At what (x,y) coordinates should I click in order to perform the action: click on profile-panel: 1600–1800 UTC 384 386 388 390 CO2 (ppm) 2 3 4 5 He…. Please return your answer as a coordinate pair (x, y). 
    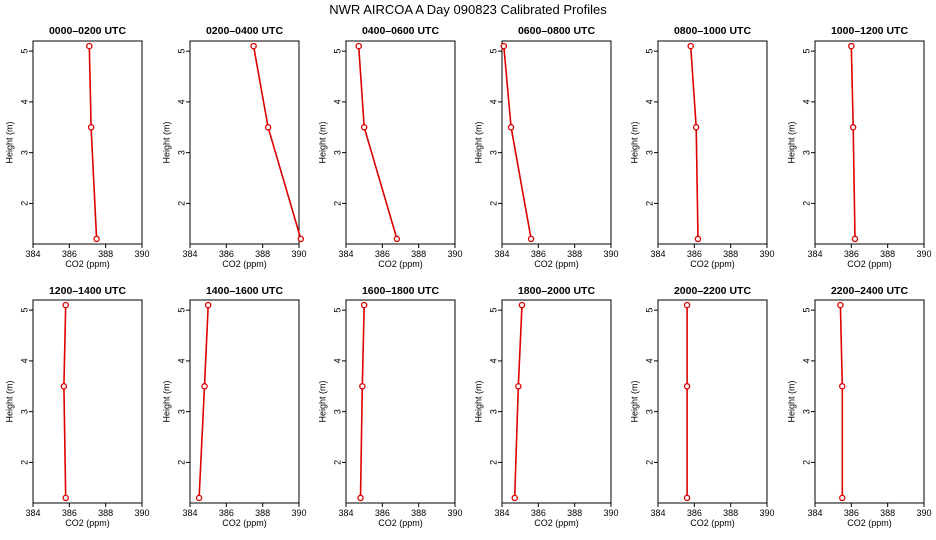
    Looking at the image, I should click on (389, 406).